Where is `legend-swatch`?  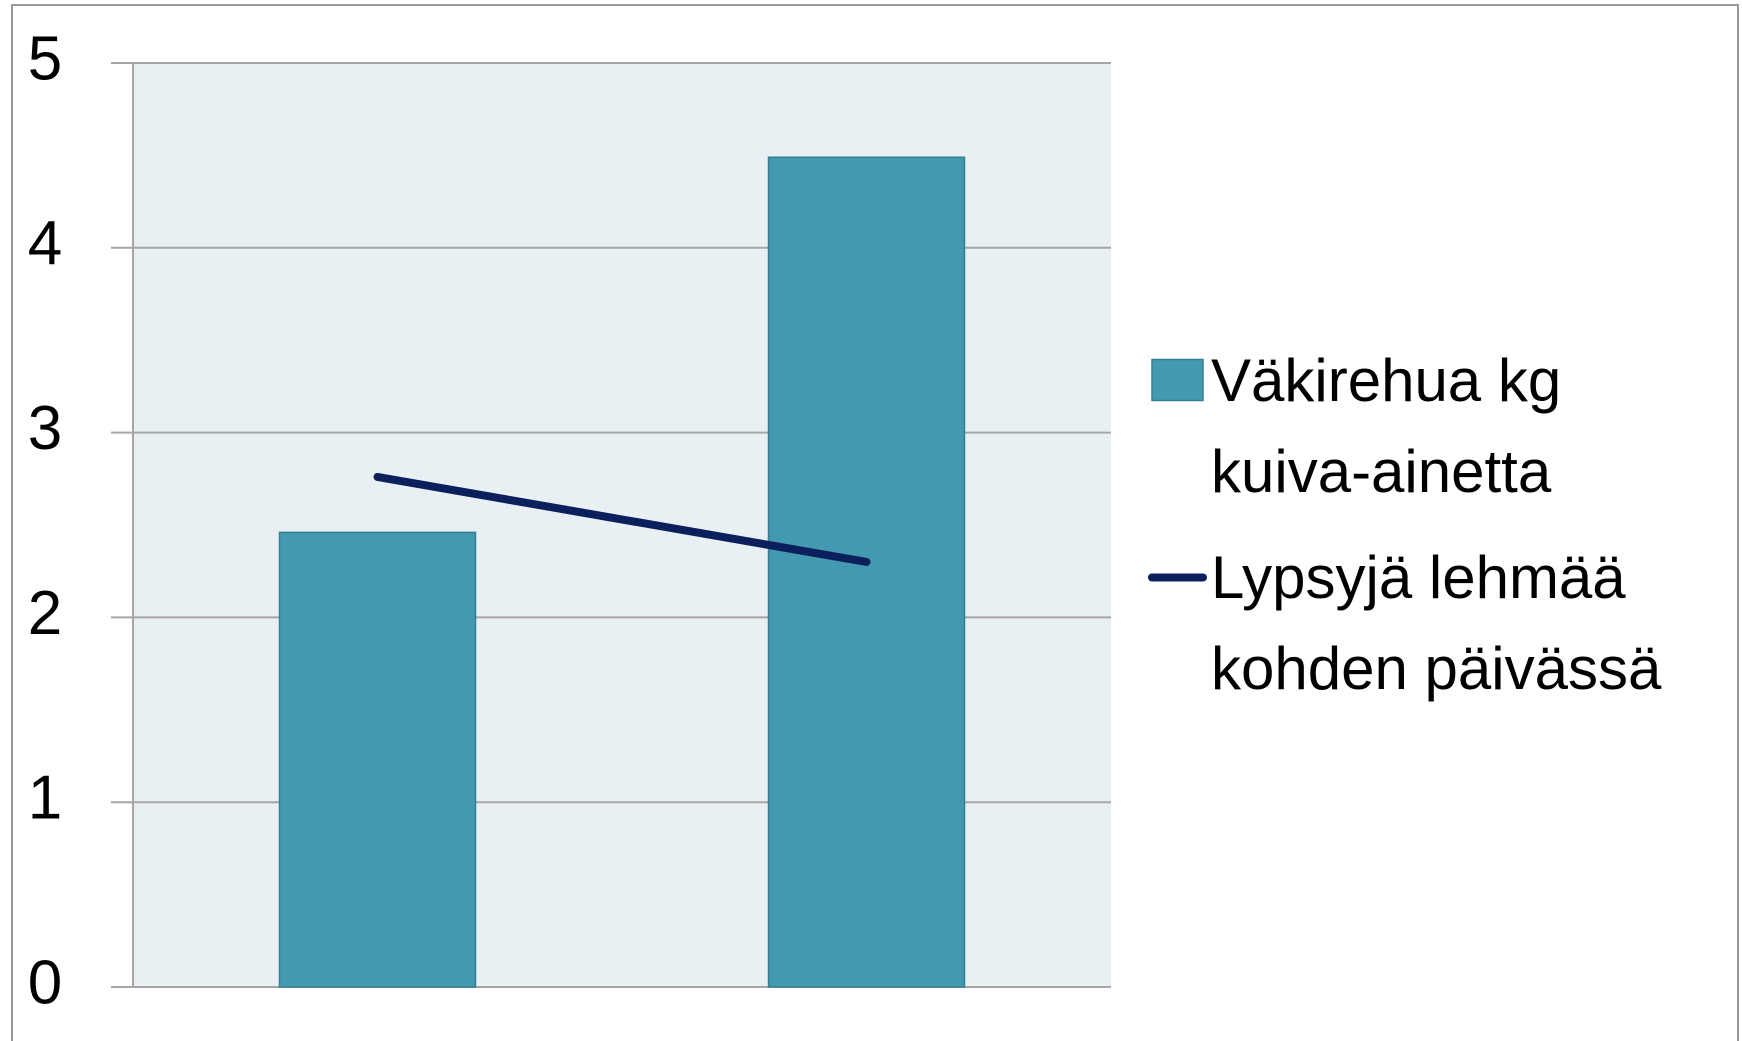
legend-swatch is located at coordinates (1177, 380).